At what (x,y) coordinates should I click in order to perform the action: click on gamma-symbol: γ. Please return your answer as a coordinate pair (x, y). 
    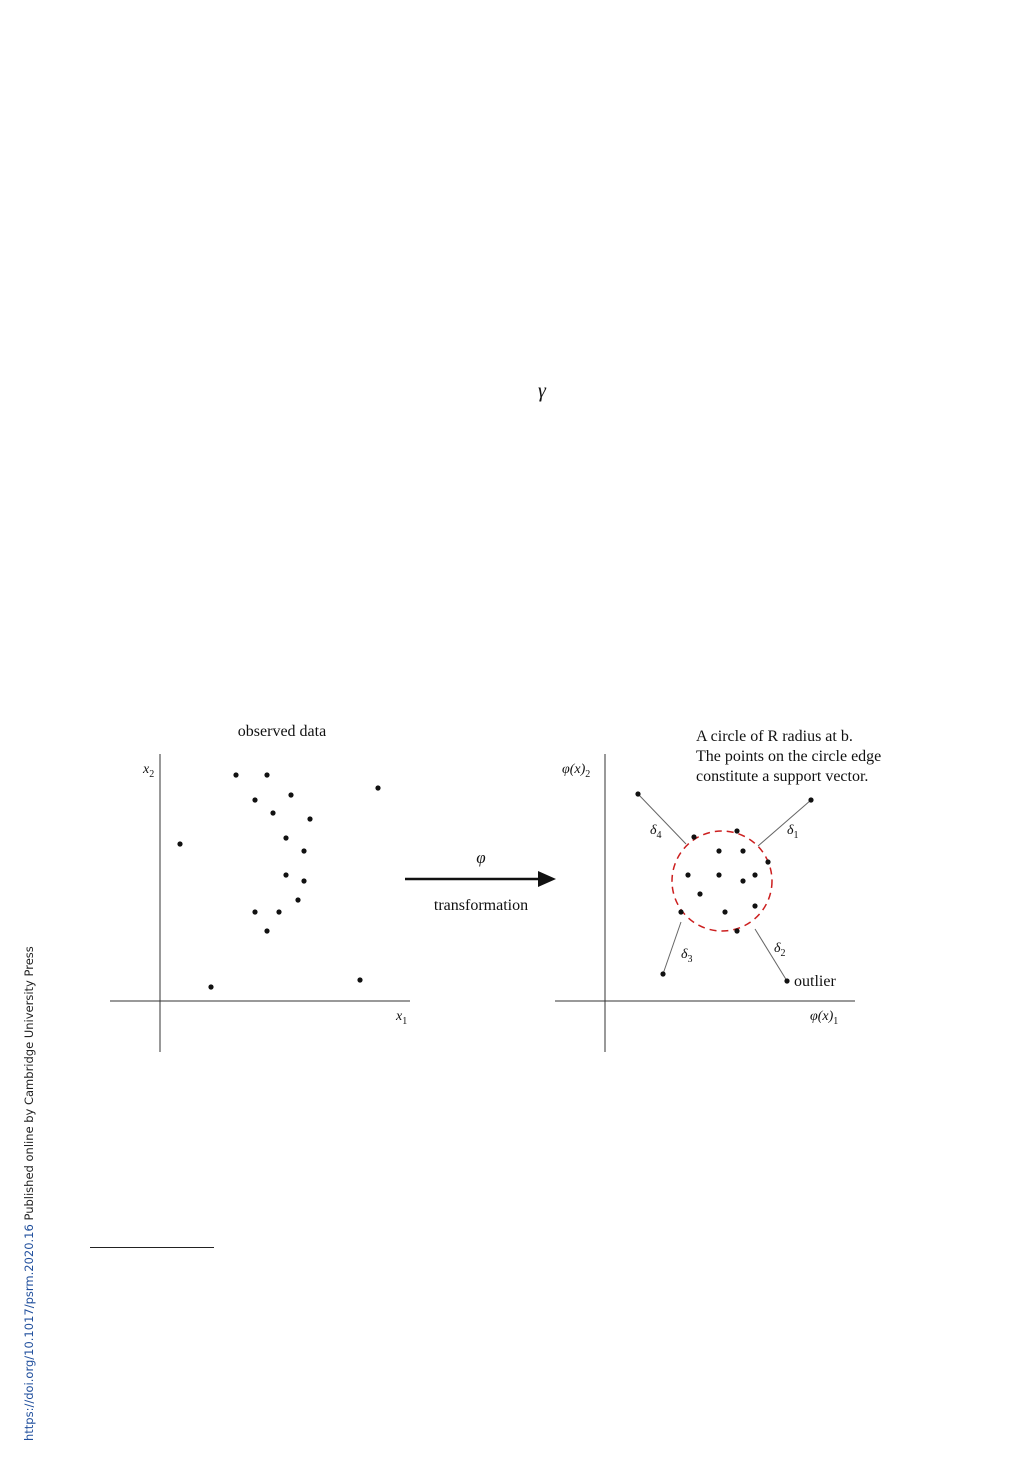
    Looking at the image, I should click on (542, 391).